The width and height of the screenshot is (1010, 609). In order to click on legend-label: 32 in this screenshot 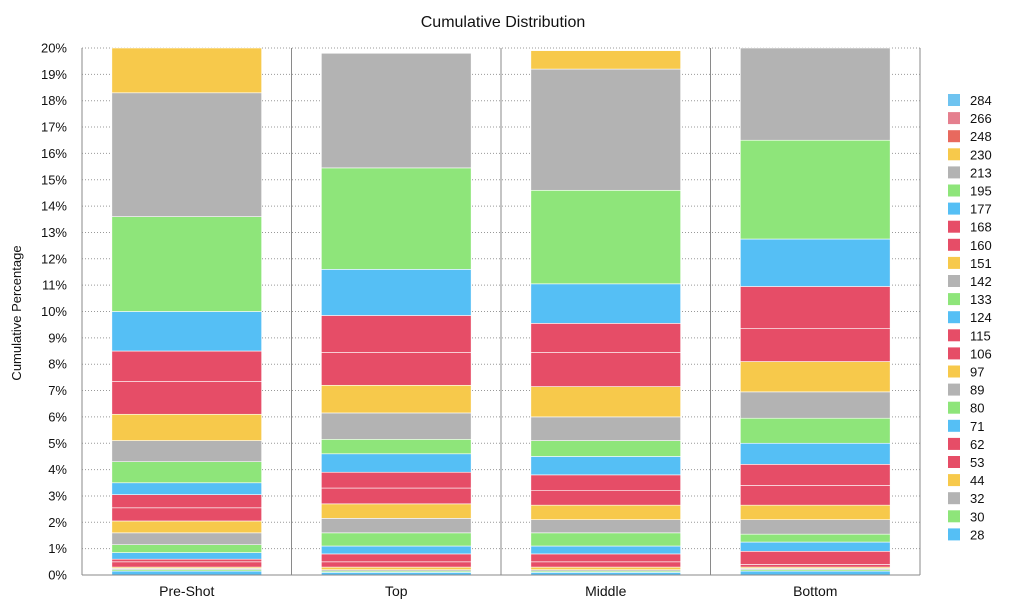, I will do `click(977, 498)`.